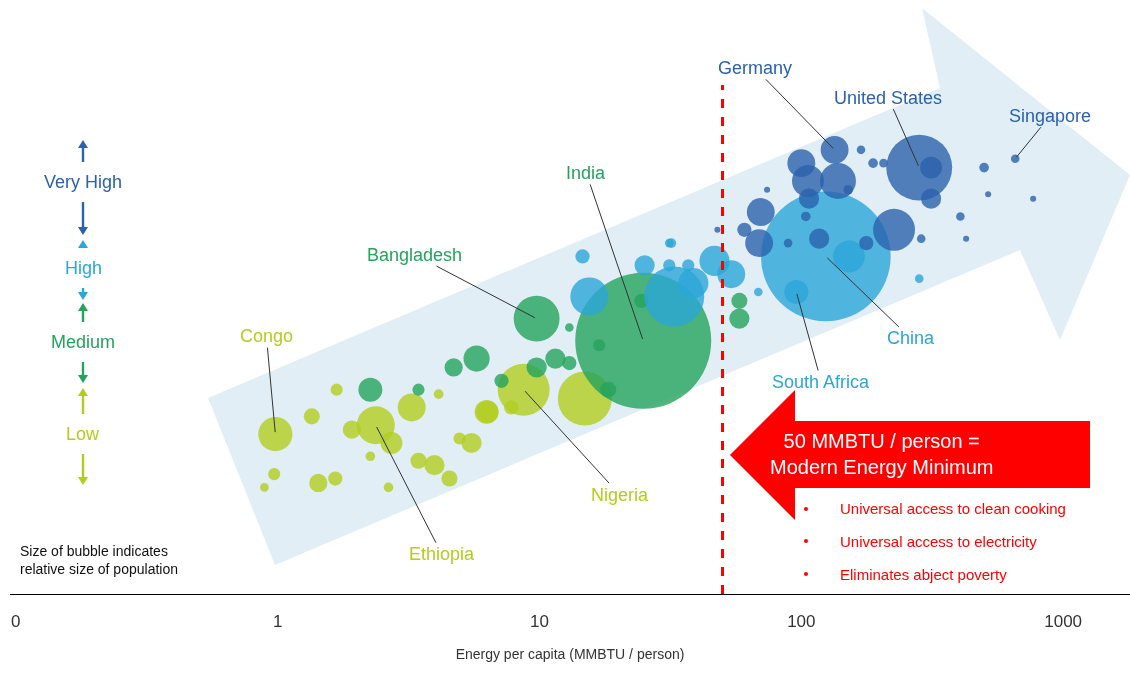 Image resolution: width=1130 pixels, height=678 pixels. Describe the element at coordinates (83, 434) in the screenshot. I see `legend-label: Low` at that location.